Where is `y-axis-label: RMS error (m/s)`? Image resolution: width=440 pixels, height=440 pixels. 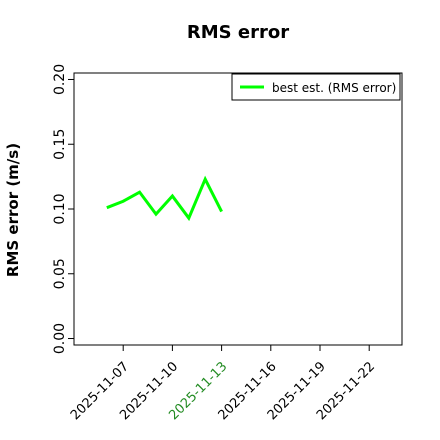 y-axis-label: RMS error (m/s) is located at coordinates (13, 210).